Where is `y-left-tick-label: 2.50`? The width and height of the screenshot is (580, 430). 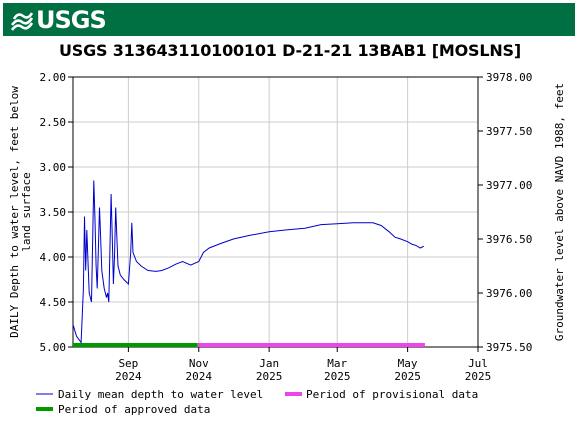 y-left-tick-label: 2.50 is located at coordinates (53, 122).